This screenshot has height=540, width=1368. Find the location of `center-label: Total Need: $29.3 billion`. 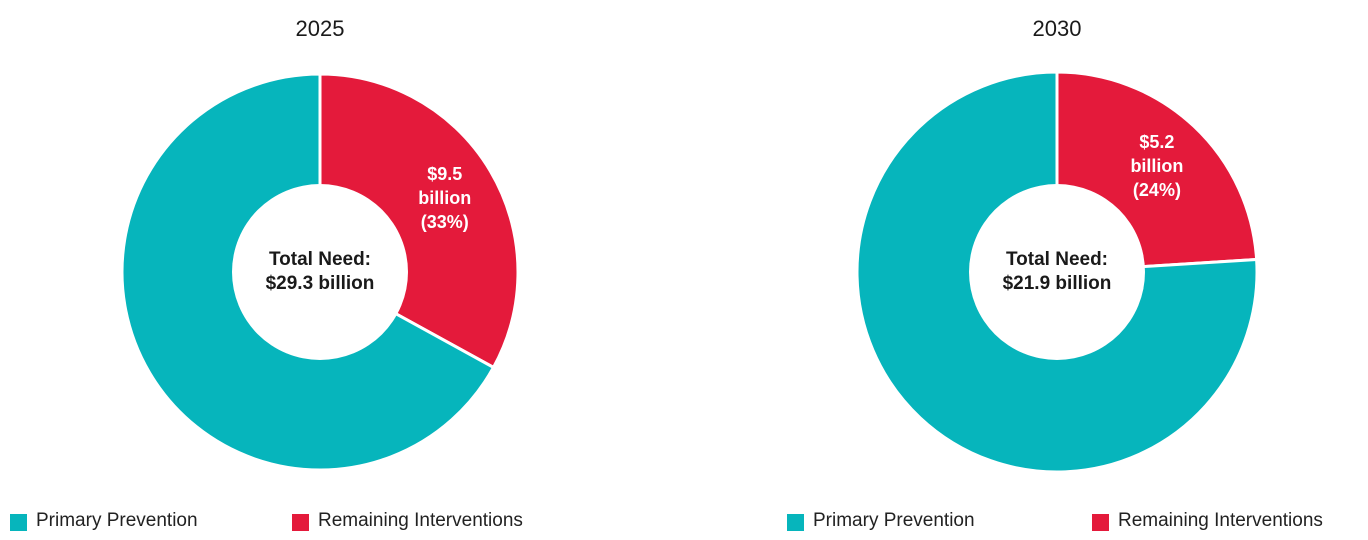

center-label: Total Need: $29.3 billion is located at coordinates (320, 271).